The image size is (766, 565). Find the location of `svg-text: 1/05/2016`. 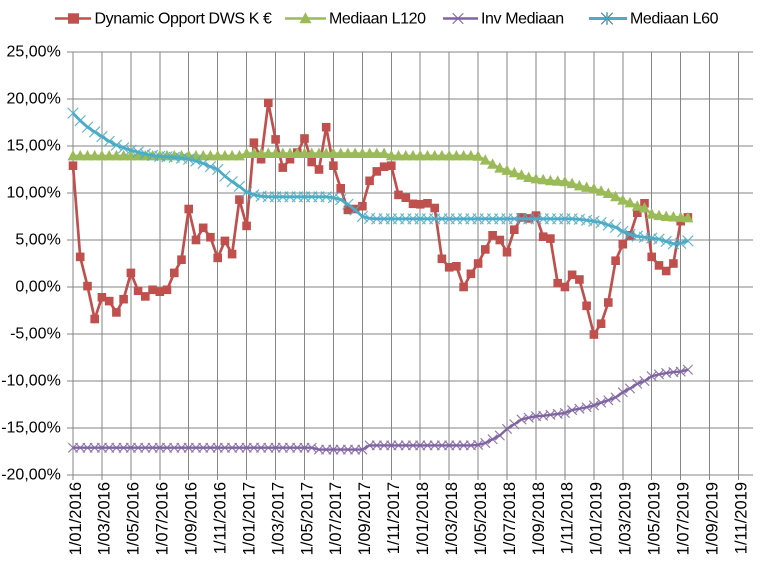

svg-text: 1/05/2016 is located at coordinates (134, 518).